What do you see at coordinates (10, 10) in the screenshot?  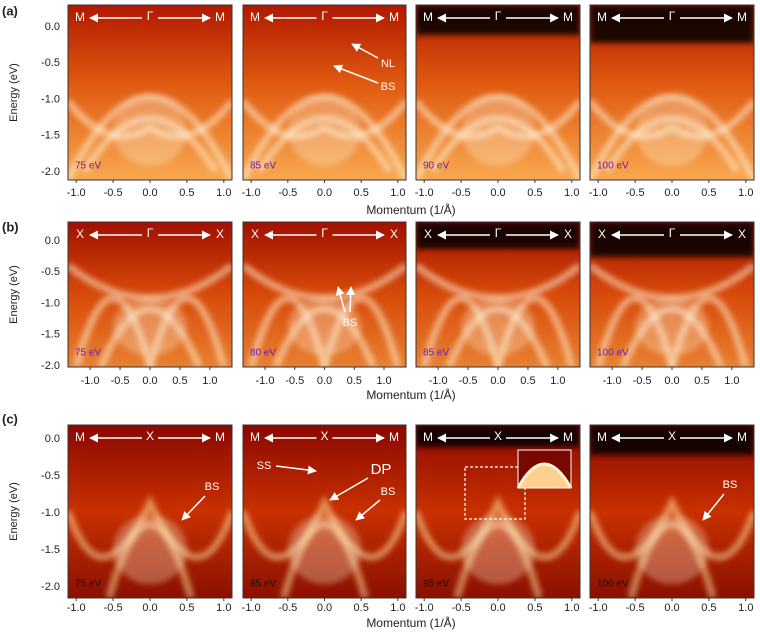 I see `row-label: (a)` at bounding box center [10, 10].